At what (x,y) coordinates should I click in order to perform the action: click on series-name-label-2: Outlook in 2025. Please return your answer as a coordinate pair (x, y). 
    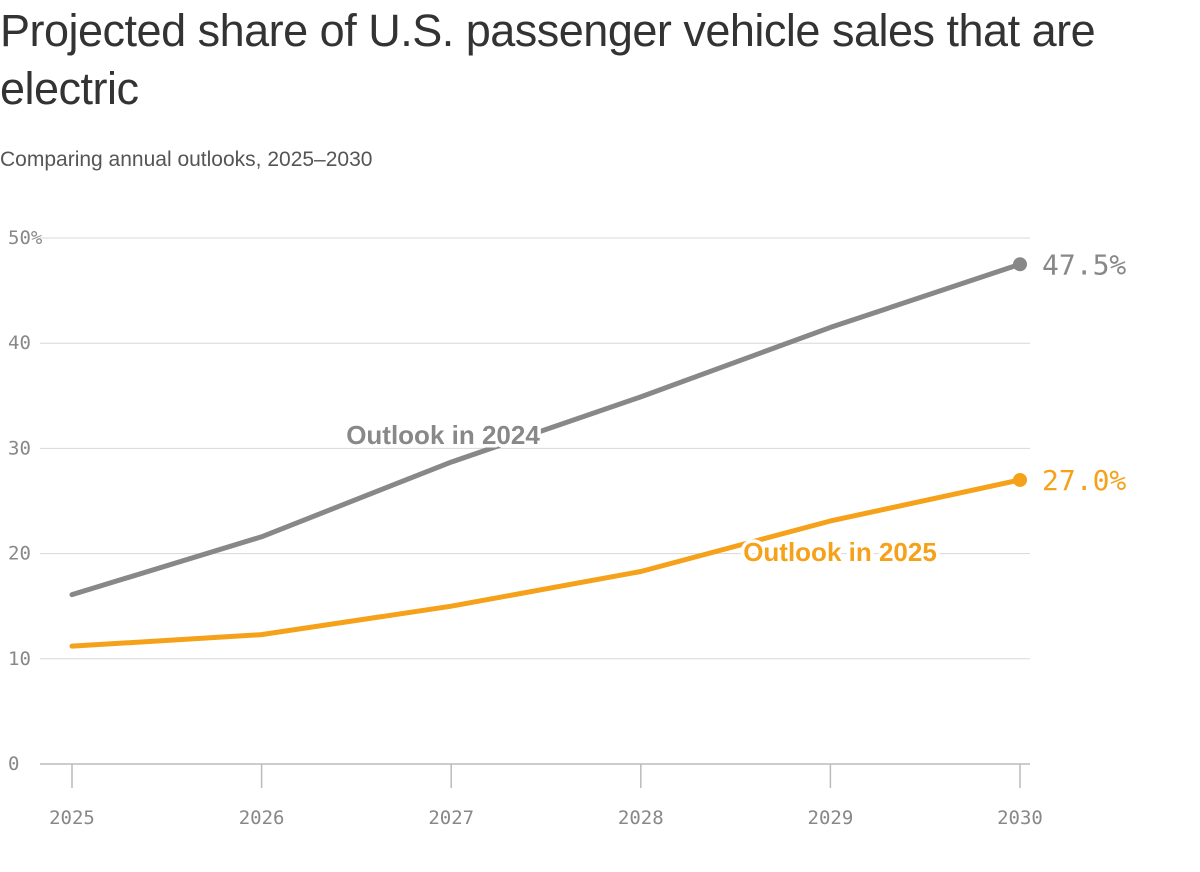
    Looking at the image, I should click on (840, 552).